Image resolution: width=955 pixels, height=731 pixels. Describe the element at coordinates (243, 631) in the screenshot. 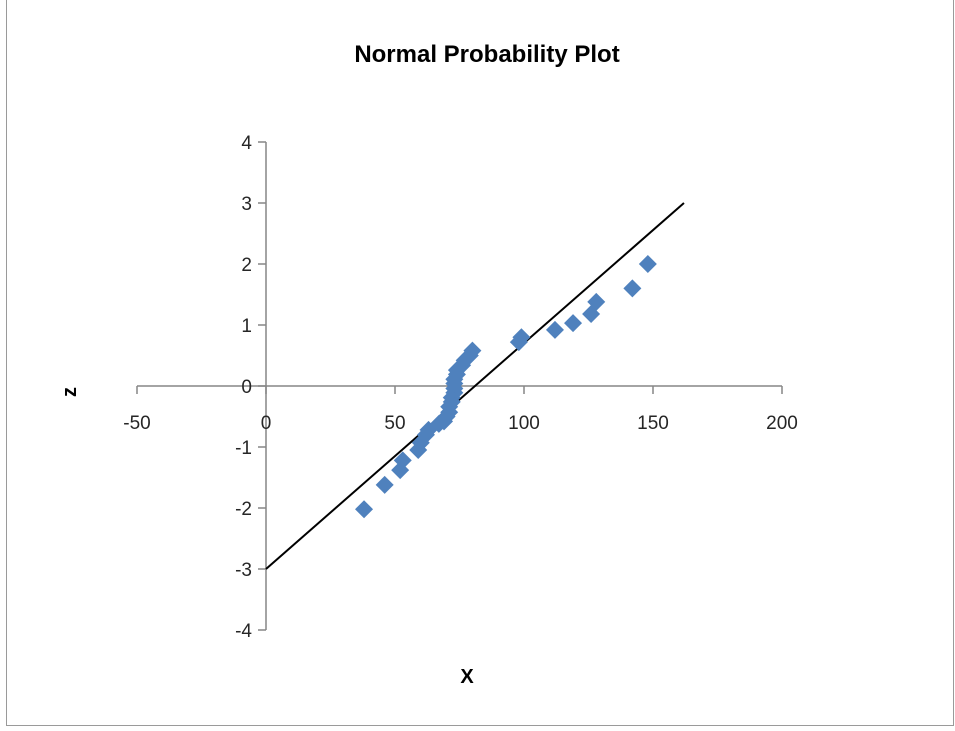

I see `y-tick-label: -4` at that location.